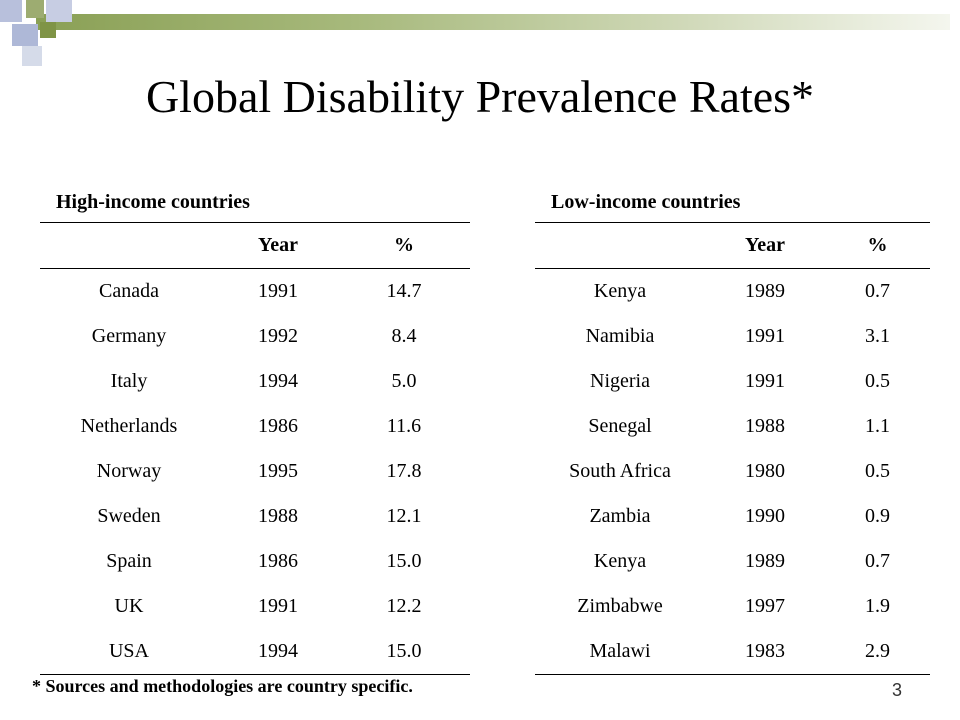  What do you see at coordinates (404, 606) in the screenshot?
I see `percent-cell: 12.2` at bounding box center [404, 606].